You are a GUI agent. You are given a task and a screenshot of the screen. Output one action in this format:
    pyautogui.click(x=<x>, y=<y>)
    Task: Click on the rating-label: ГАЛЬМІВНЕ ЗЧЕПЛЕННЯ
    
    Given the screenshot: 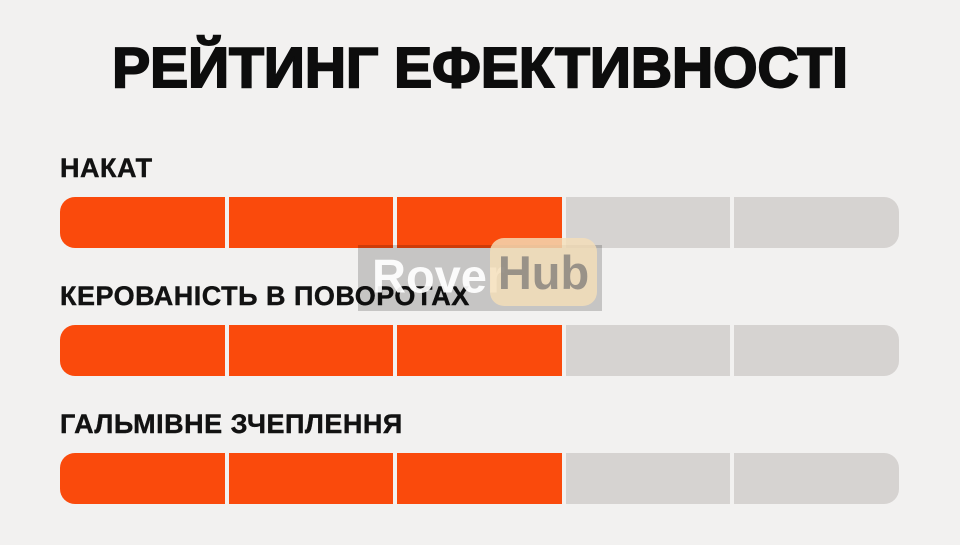 What is the action you would take?
    pyautogui.click(x=231, y=424)
    